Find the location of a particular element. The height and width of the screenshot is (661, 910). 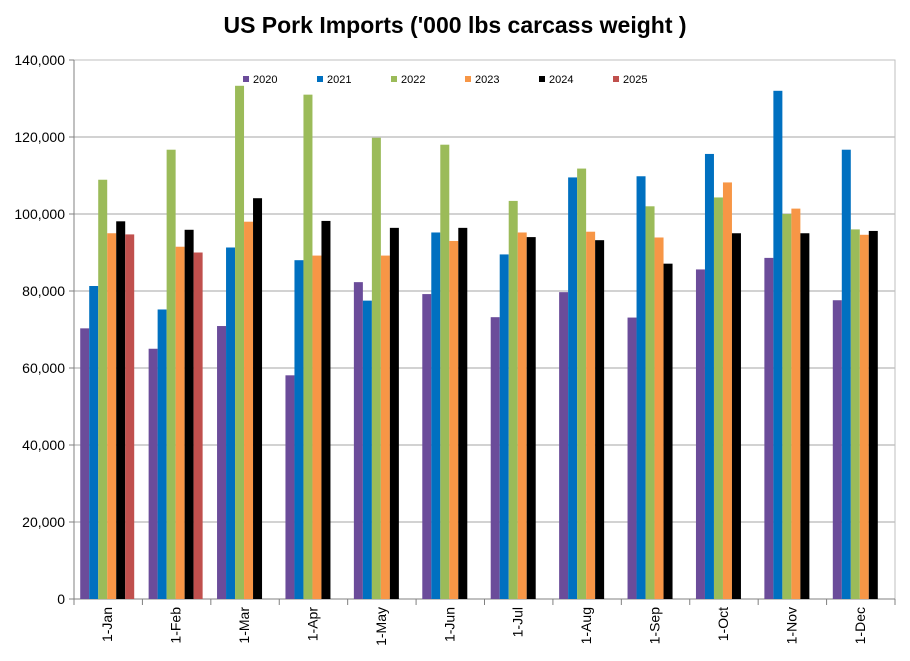

legend-label-2022: 2022 is located at coordinates (413, 80).